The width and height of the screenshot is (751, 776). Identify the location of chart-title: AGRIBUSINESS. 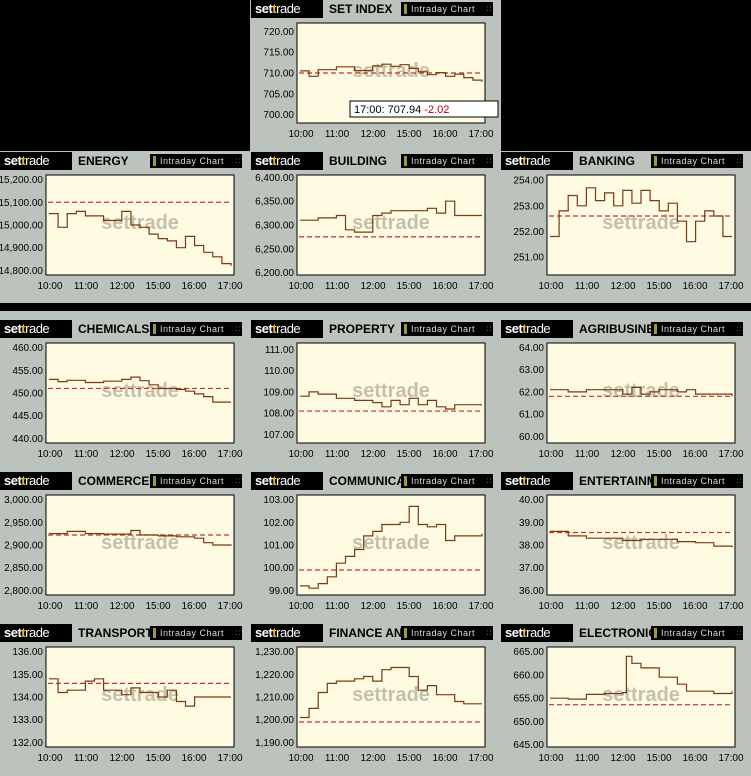
(625, 329).